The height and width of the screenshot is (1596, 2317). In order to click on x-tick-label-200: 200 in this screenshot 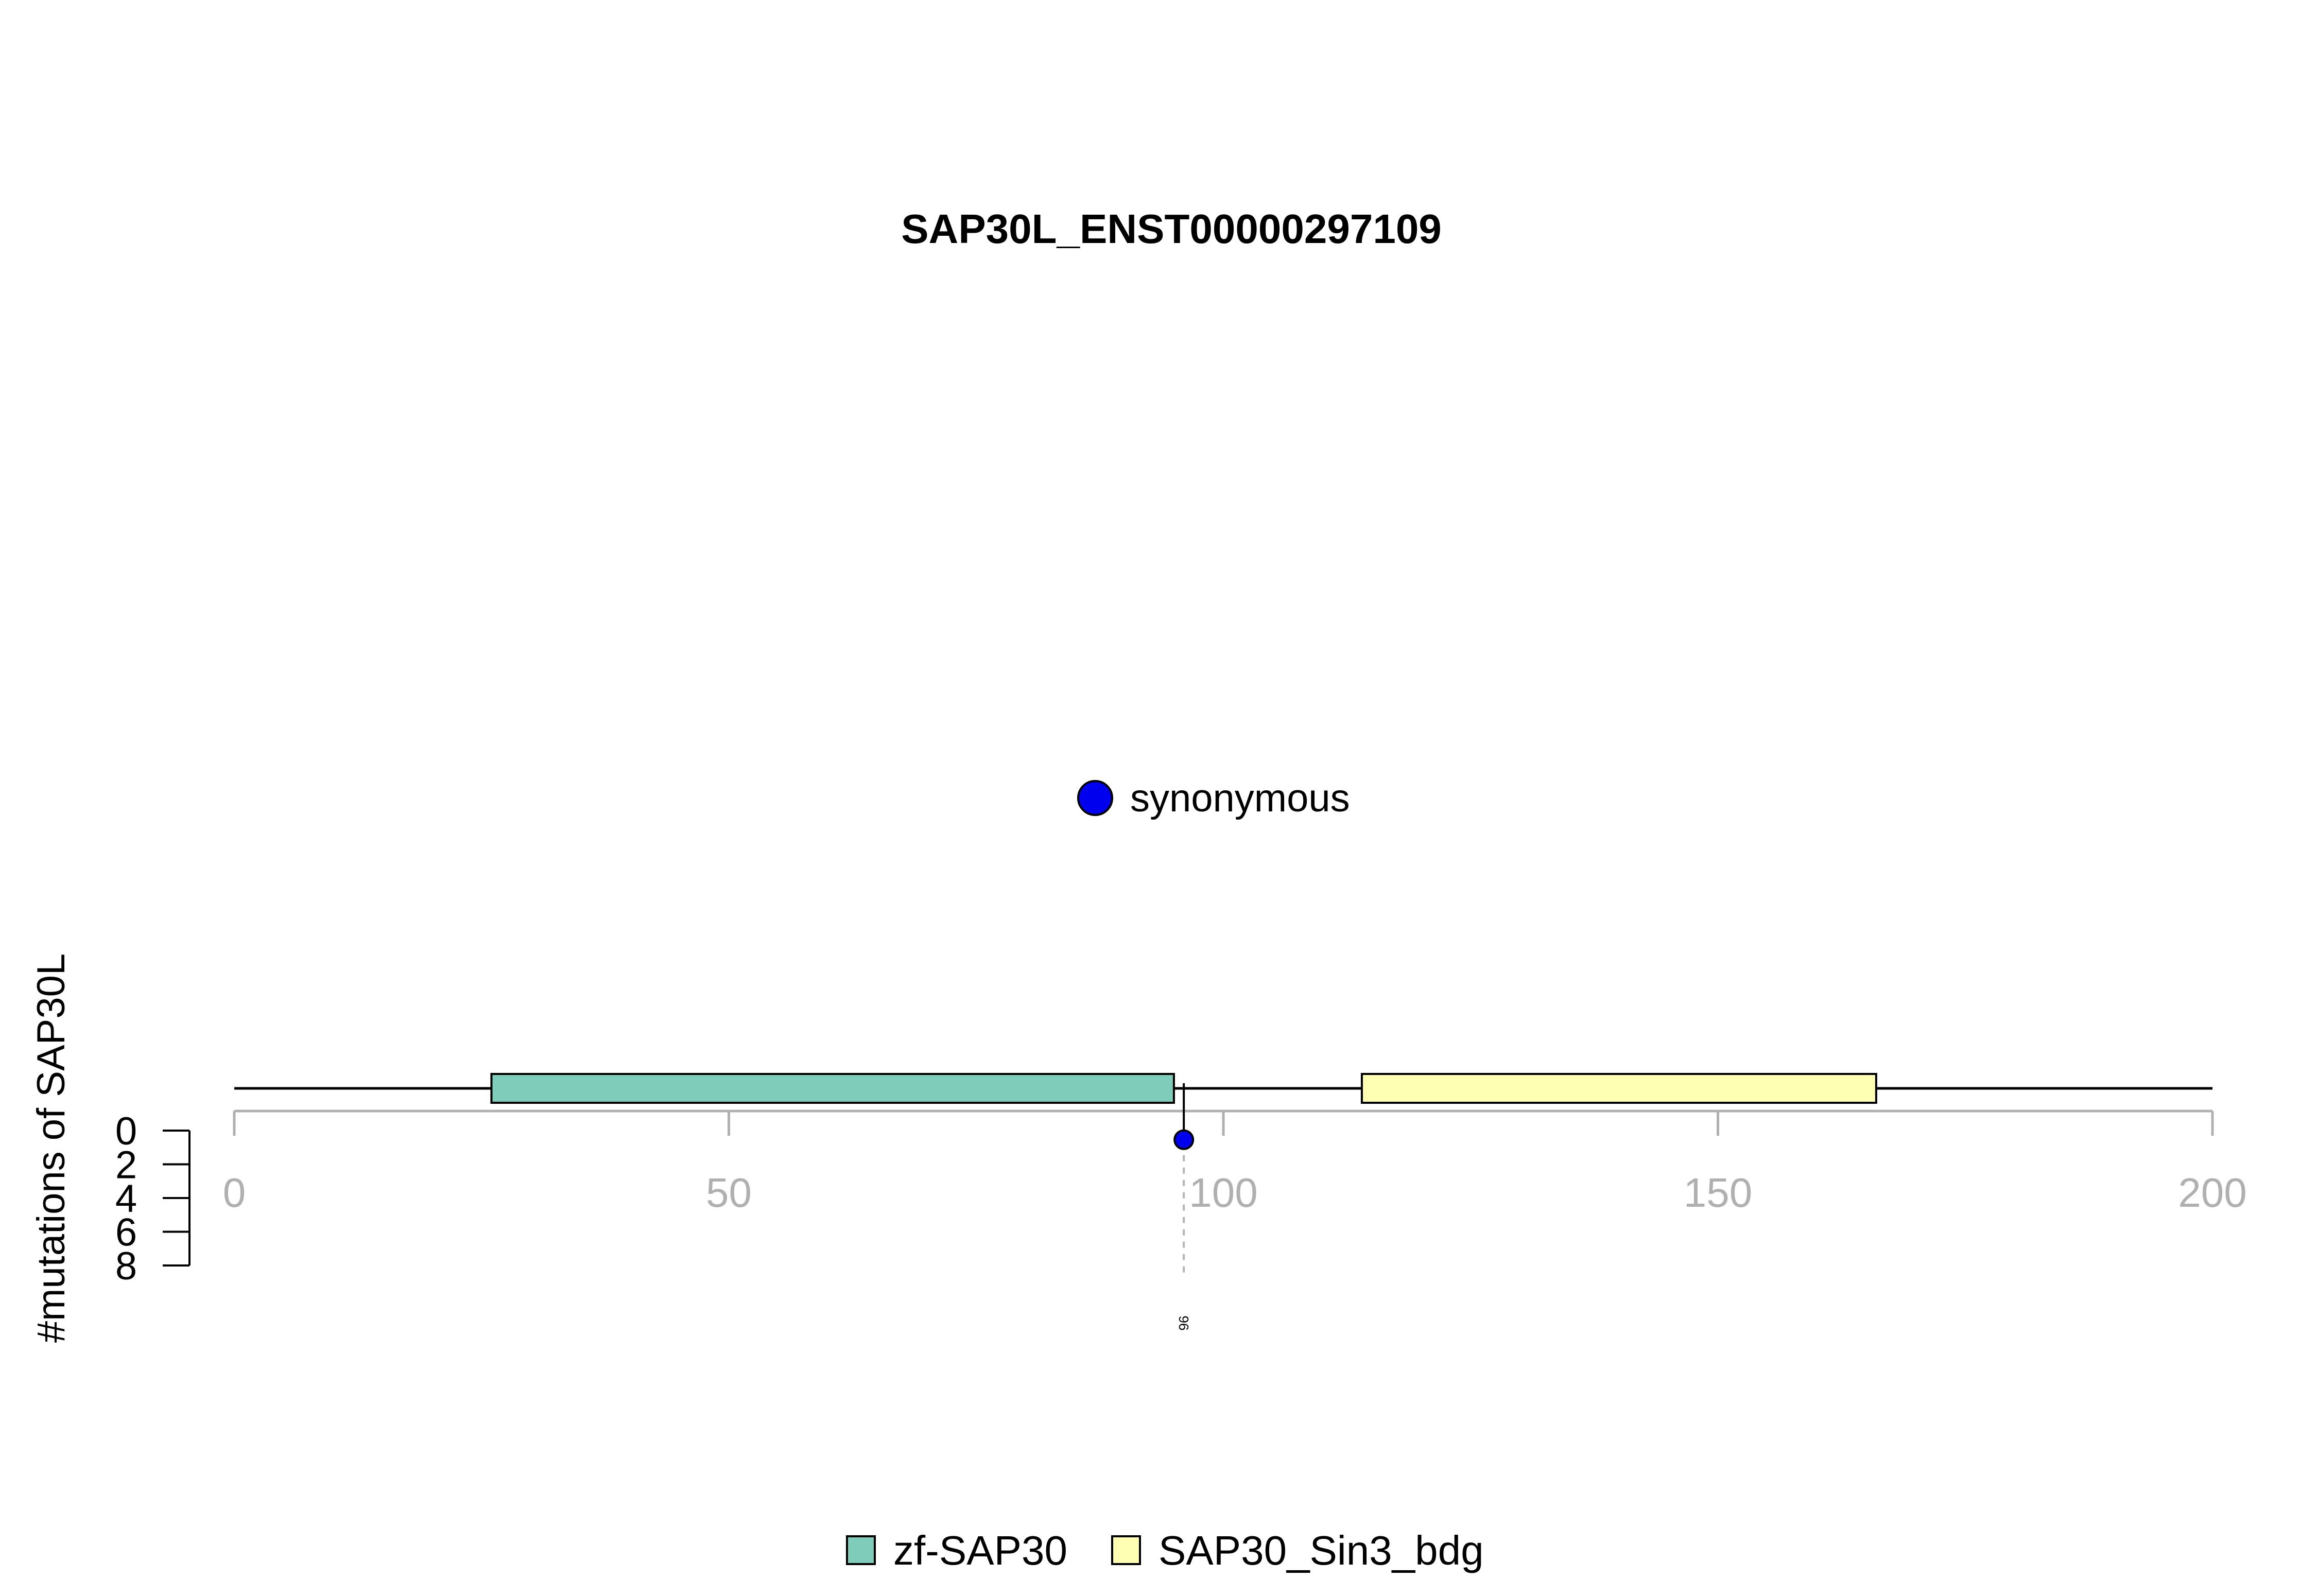, I will do `click(2212, 1193)`.